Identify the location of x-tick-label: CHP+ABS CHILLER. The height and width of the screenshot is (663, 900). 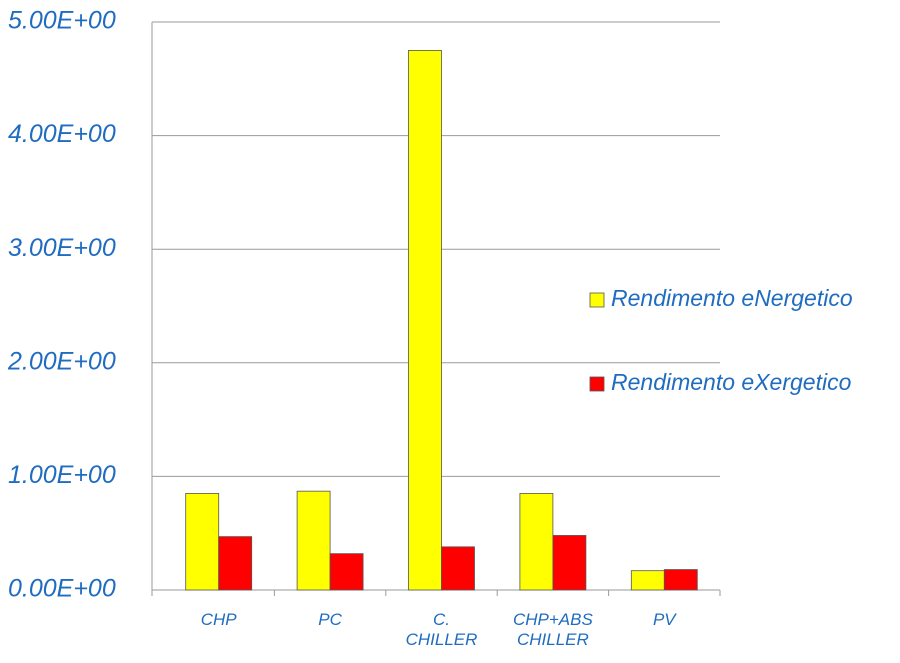
(552, 629).